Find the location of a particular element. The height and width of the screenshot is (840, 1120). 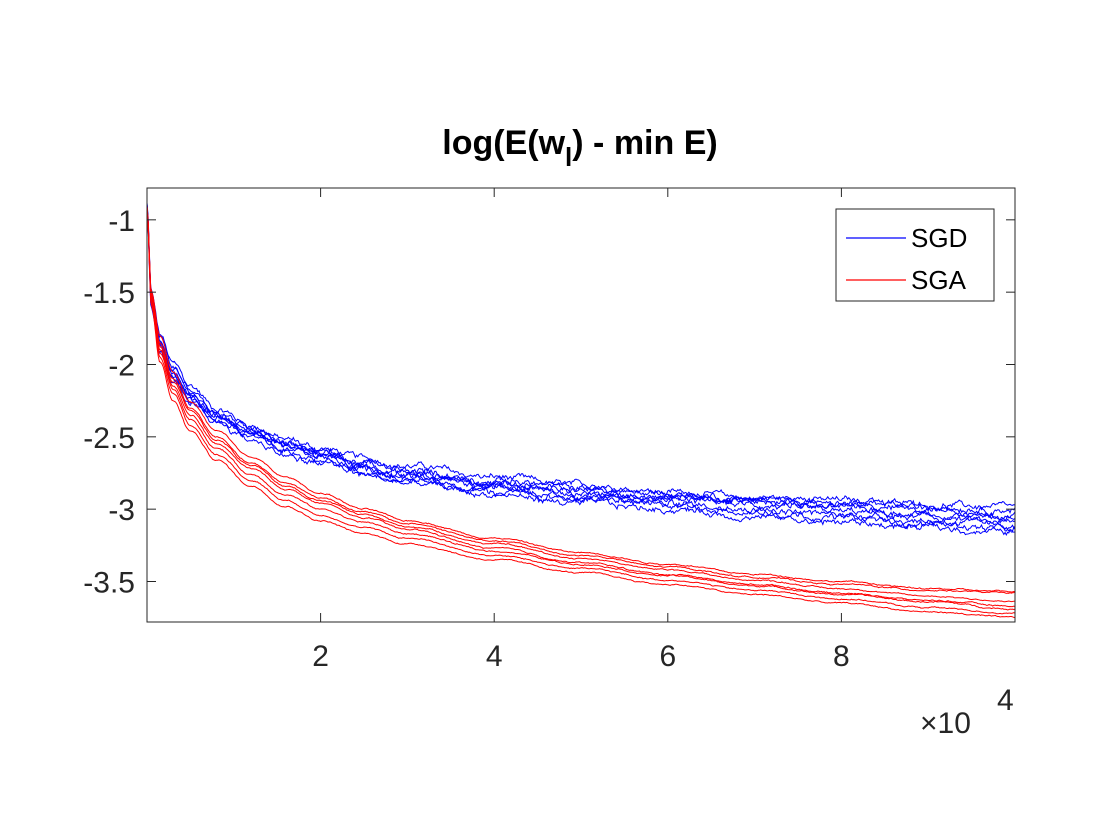

legend-label-sga: SGA is located at coordinates (939, 280).